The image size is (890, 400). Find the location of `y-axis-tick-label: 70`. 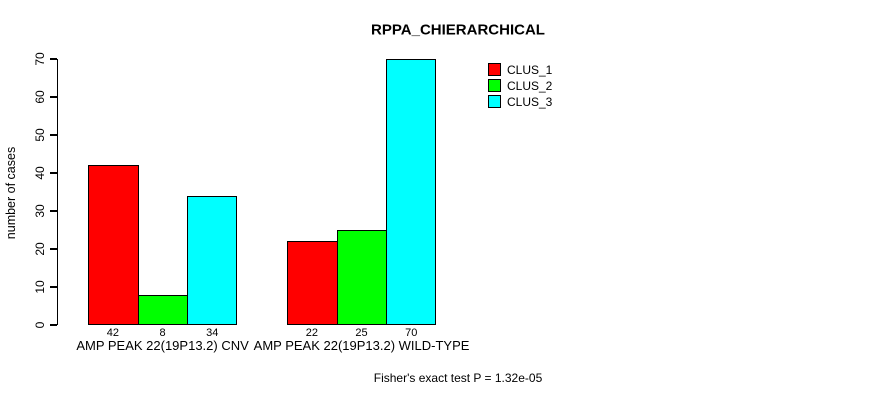

y-axis-tick-label: 70 is located at coordinates (40, 59).